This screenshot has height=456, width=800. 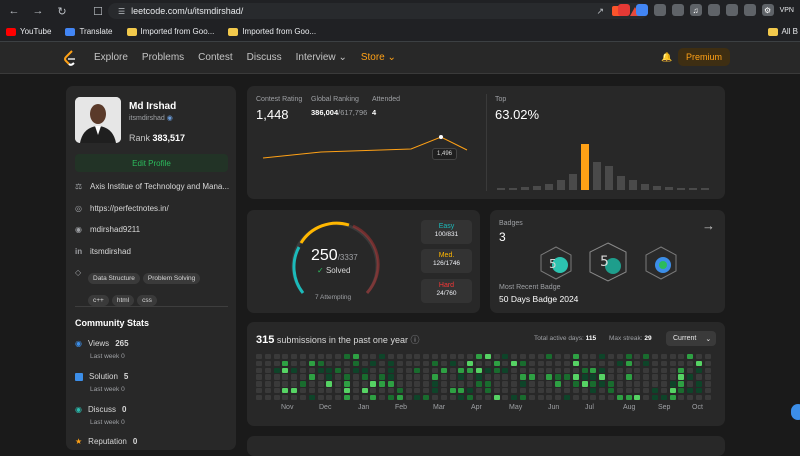 I want to click on site-info-icon: ☰, so click(x=122, y=11).